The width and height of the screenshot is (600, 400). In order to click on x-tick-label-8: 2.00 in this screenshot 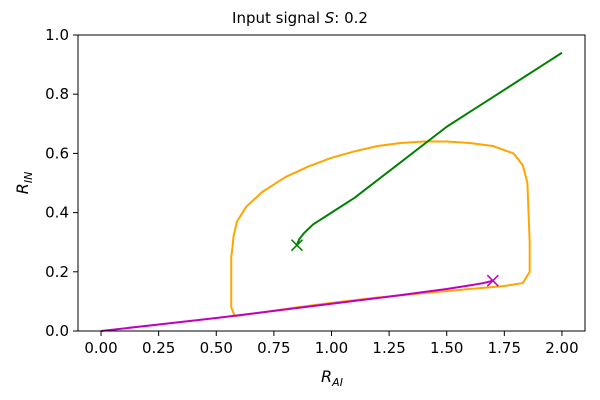, I will do `click(561, 348)`.